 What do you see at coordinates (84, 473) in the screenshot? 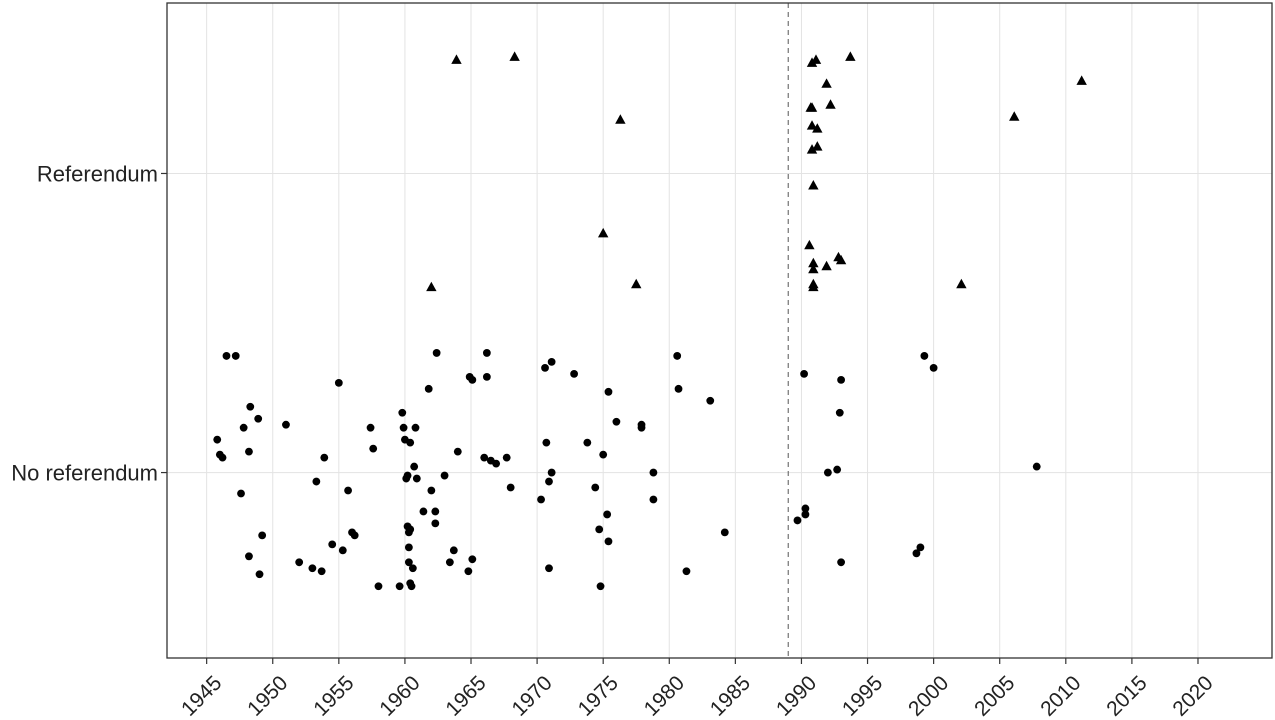
I see `y-tick-label: No referendum` at bounding box center [84, 473].